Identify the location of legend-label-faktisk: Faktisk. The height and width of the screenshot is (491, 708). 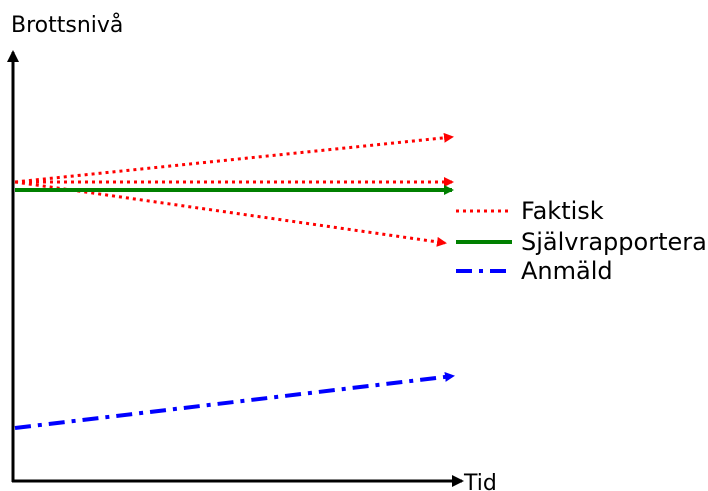
(562, 211).